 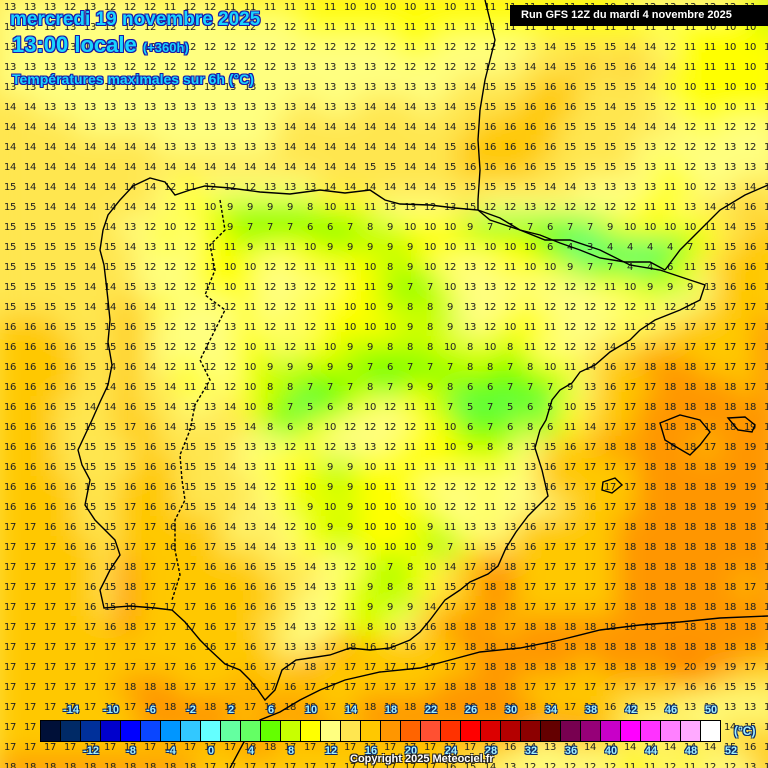 What do you see at coordinates (510, 347) in the screenshot?
I see `grid-value: 8` at bounding box center [510, 347].